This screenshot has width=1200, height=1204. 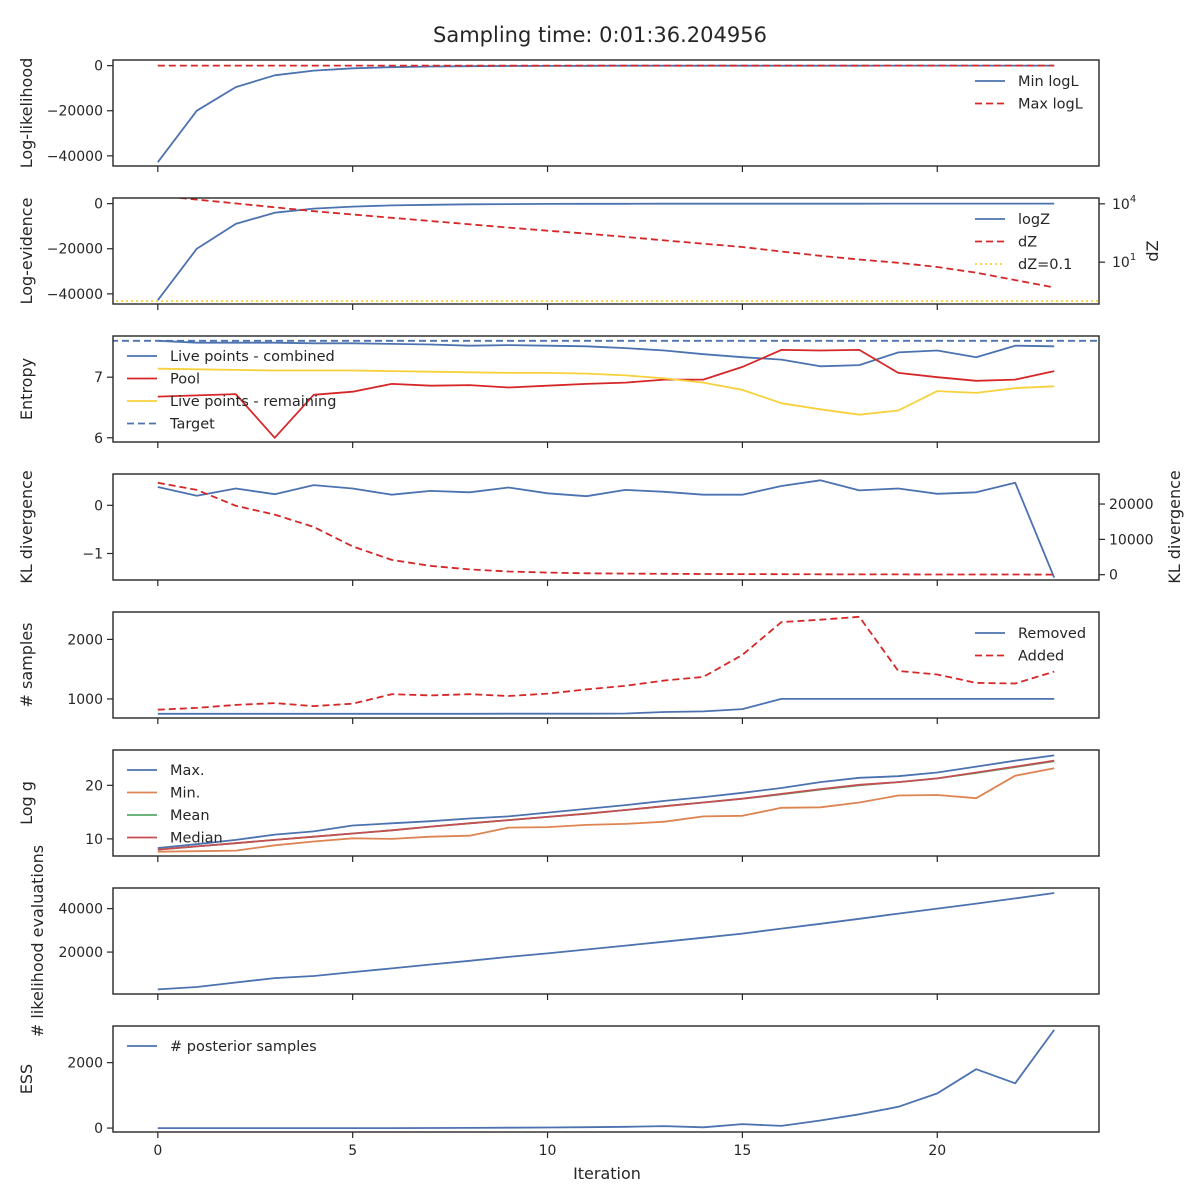 I want to click on legend-label-mean: Mean, so click(x=190, y=816).